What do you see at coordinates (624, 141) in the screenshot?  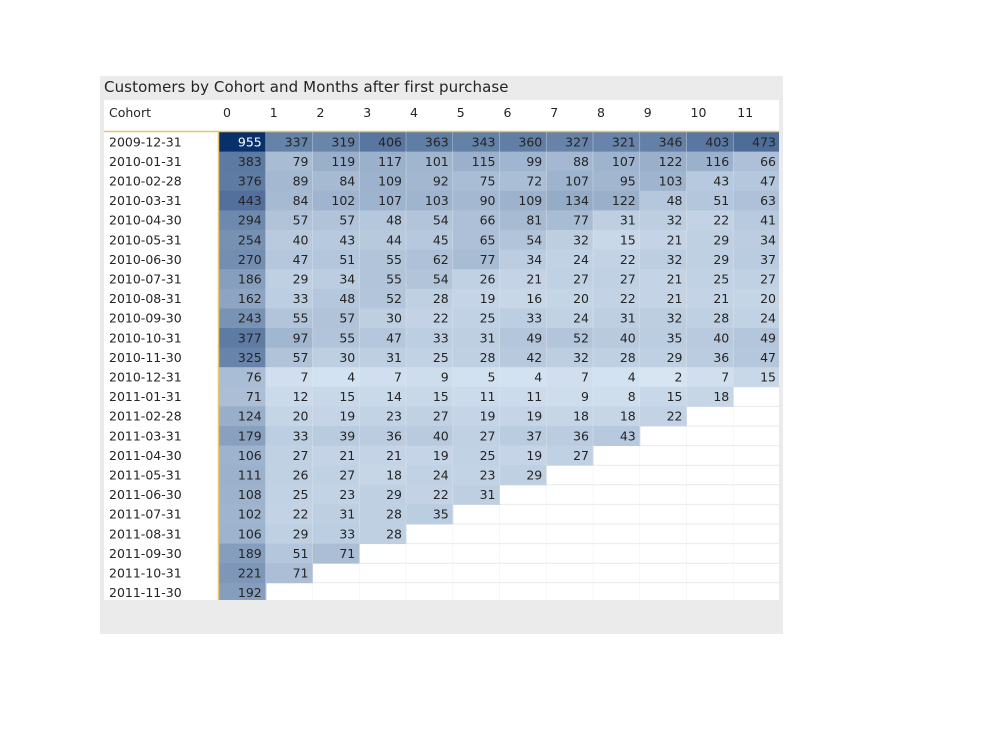 I see `cell-value: 321` at bounding box center [624, 141].